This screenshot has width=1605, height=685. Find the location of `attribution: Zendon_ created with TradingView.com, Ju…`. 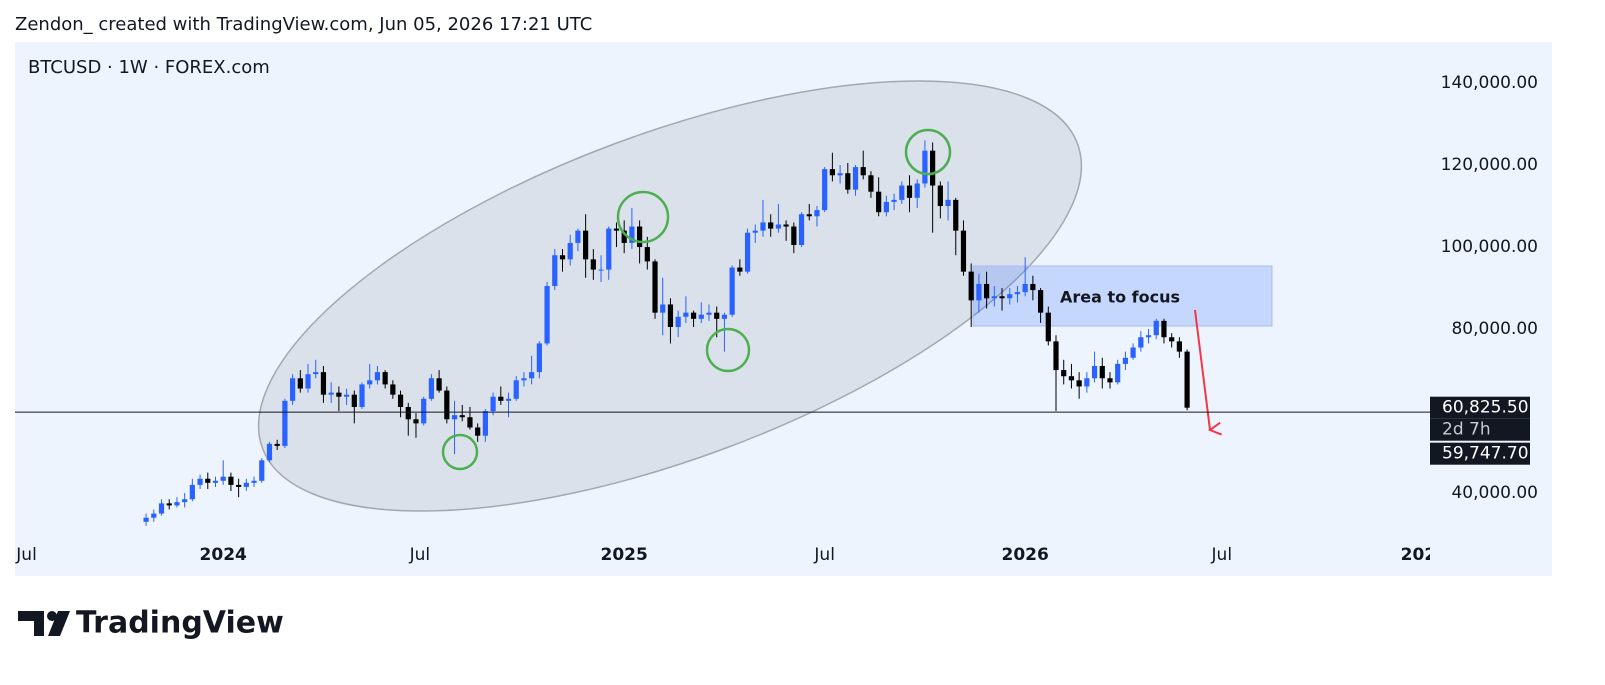

attribution: Zendon_ created with TradingView.com, Ju… is located at coordinates (303, 24).